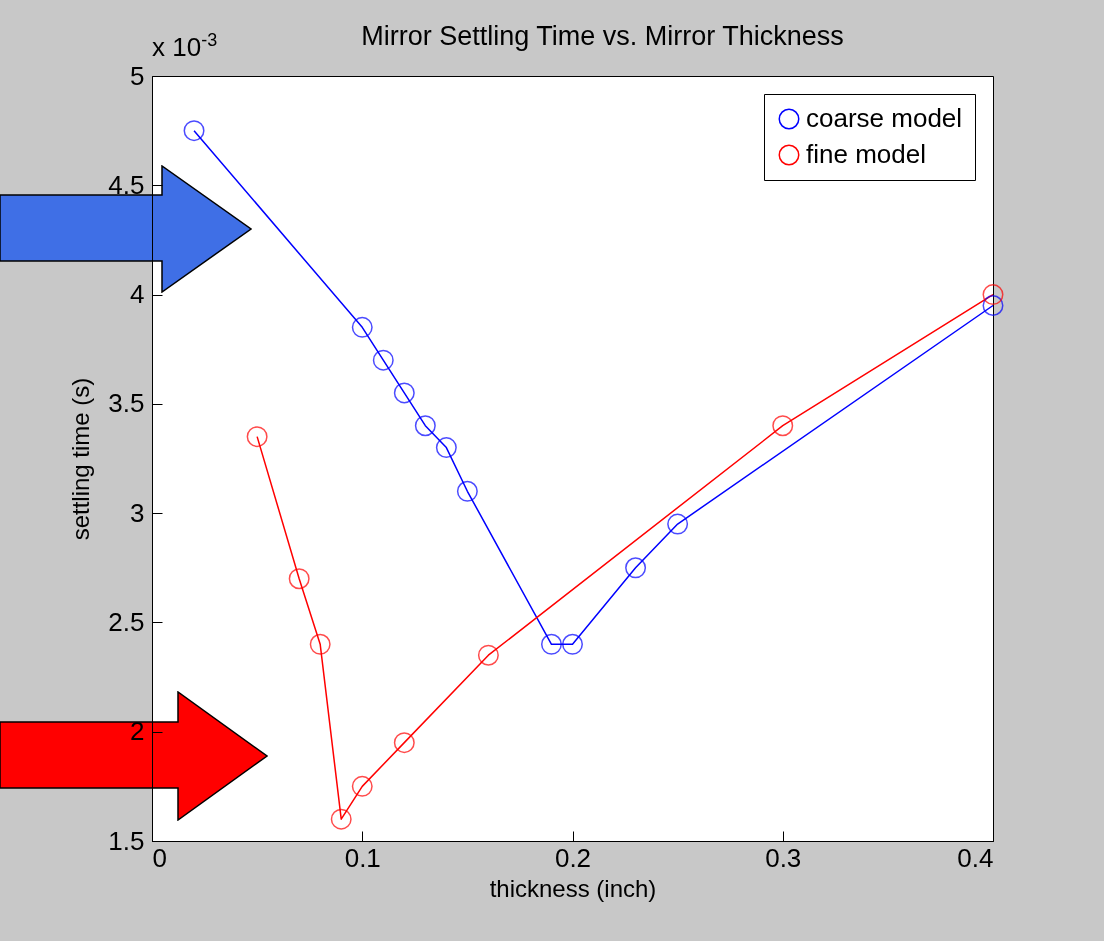  I want to click on y-tick-label: 2.5, so click(126, 621).